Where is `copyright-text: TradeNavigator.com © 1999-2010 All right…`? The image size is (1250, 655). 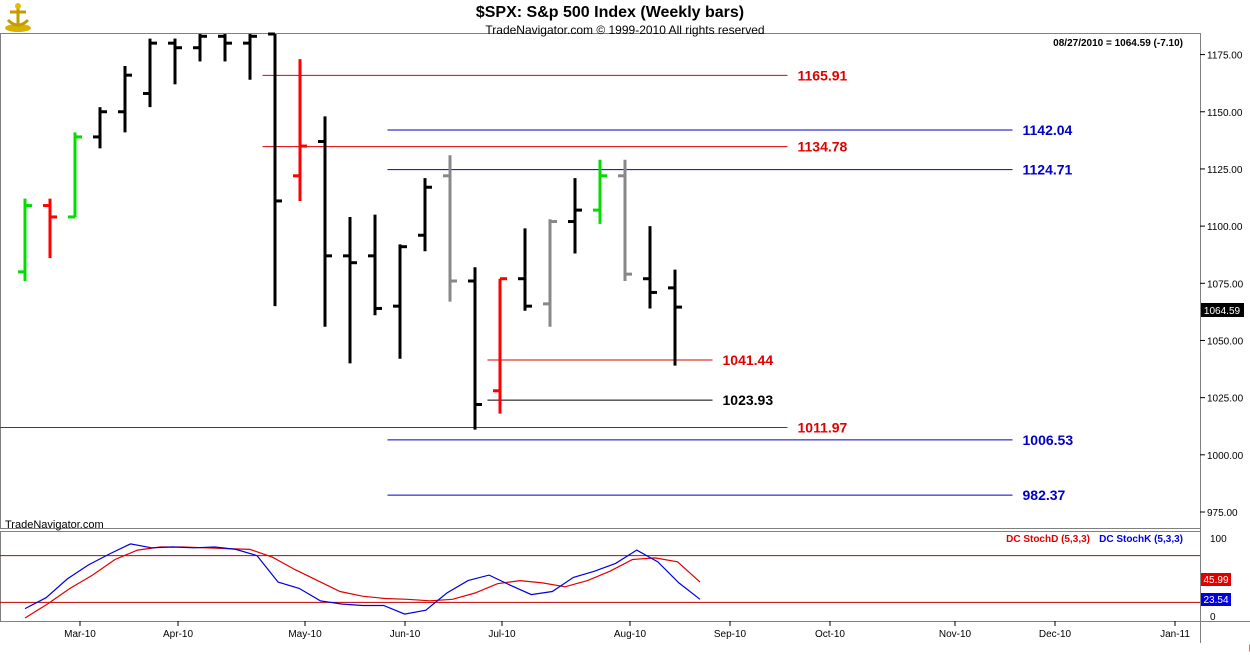 copyright-text: TradeNavigator.com © 1999-2010 All right… is located at coordinates (624, 30).